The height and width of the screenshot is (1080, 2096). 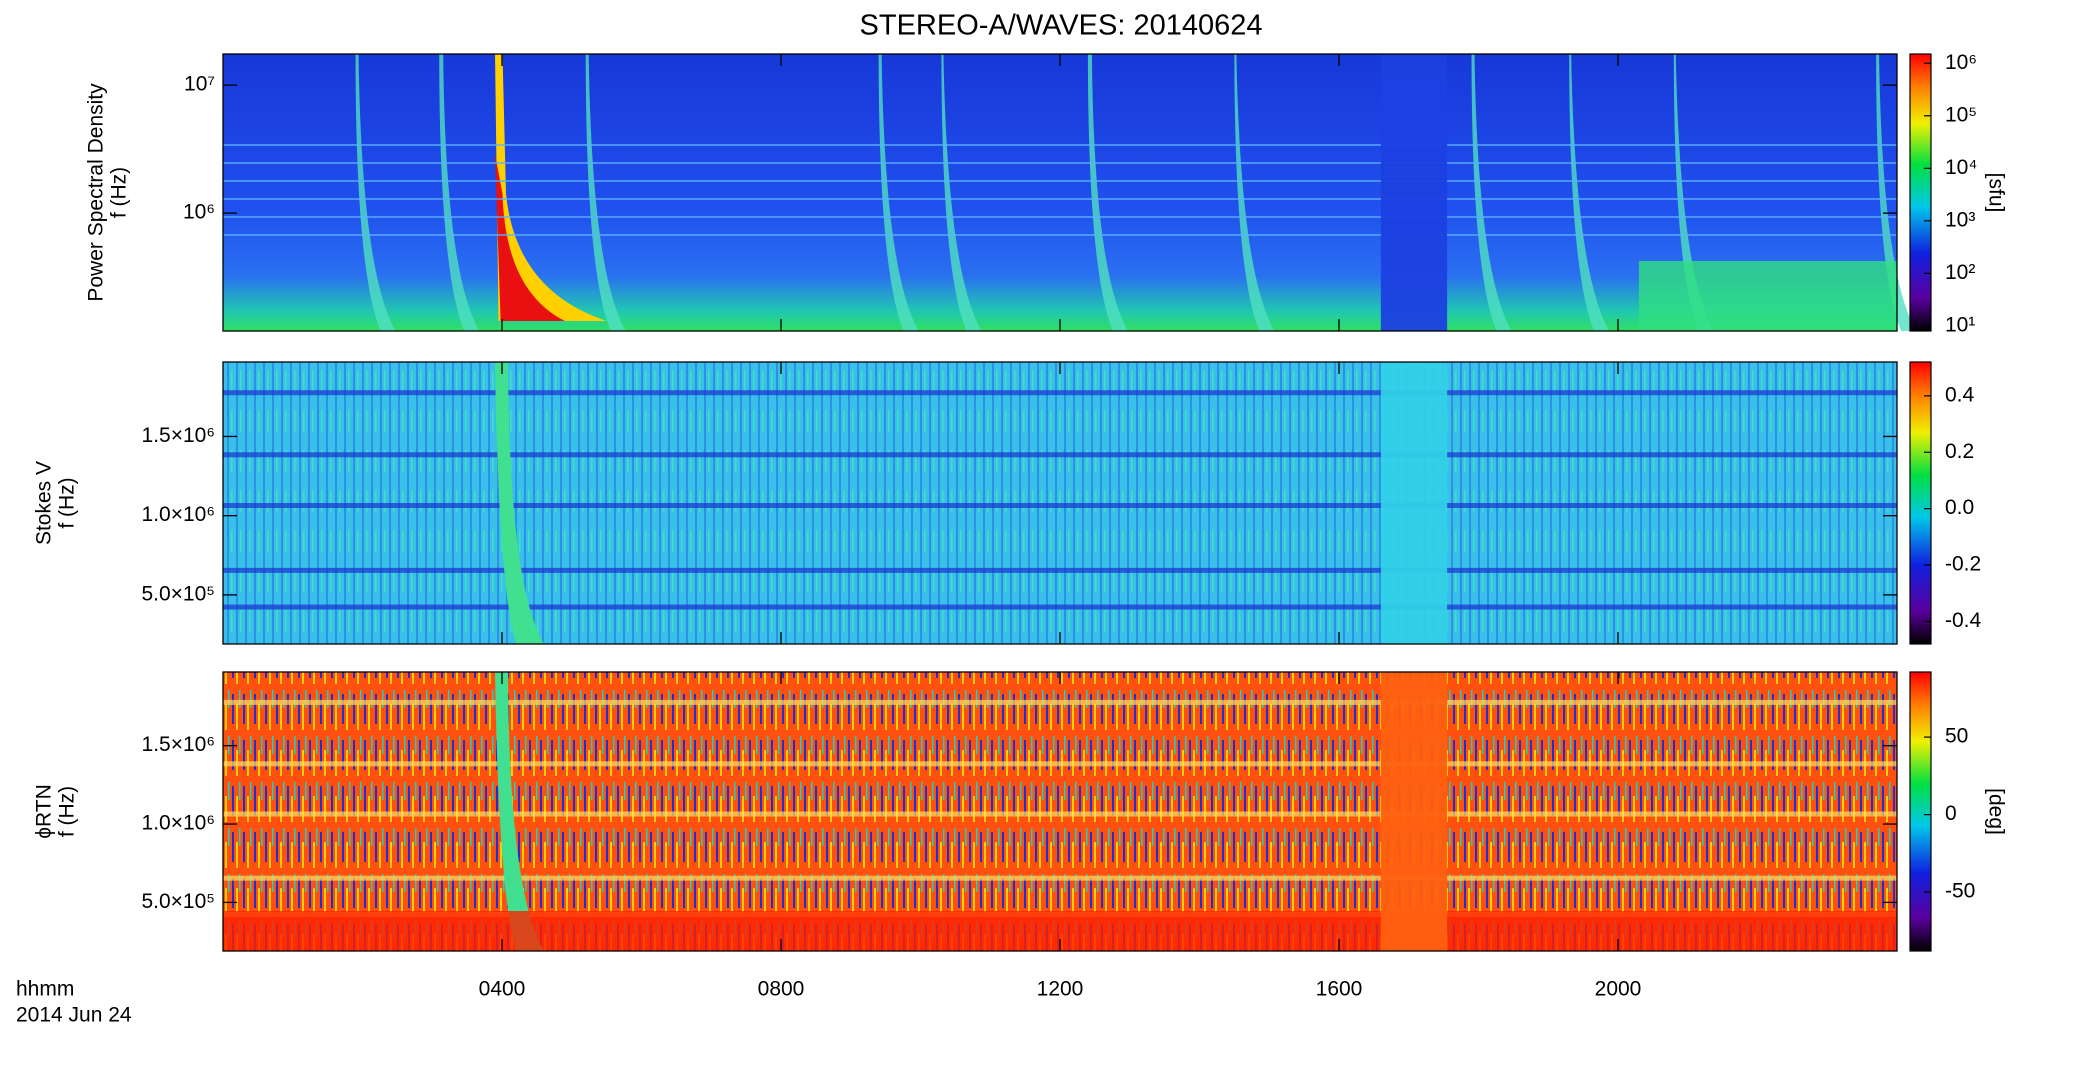 What do you see at coordinates (1963, 620) in the screenshot?
I see `colorbar-tick-label: -0.4` at bounding box center [1963, 620].